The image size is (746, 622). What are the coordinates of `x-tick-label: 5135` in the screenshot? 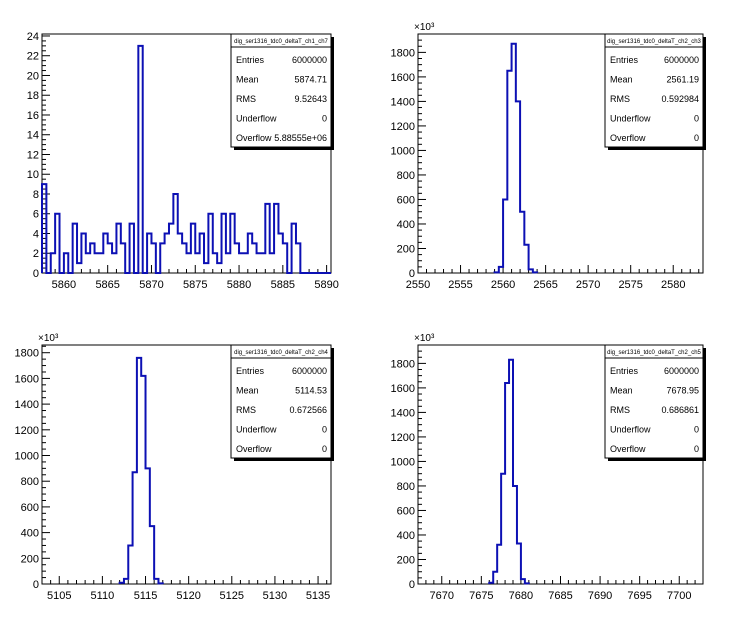 It's located at (318, 596).